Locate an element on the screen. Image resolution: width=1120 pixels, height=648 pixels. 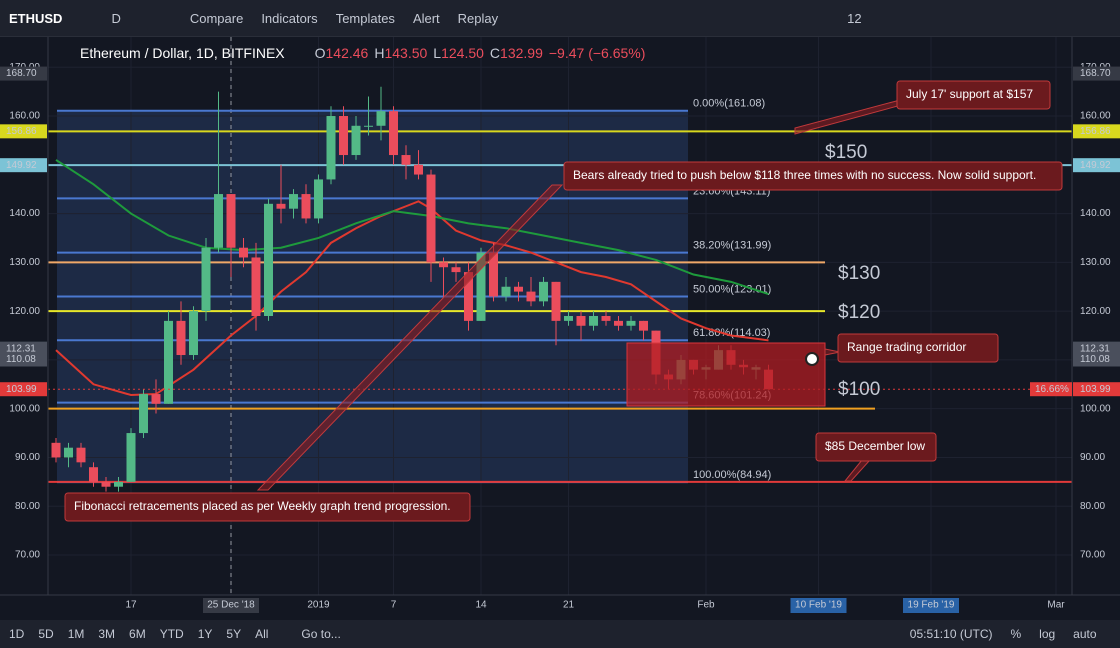
indicators: Indicators is located at coordinates (289, 18).